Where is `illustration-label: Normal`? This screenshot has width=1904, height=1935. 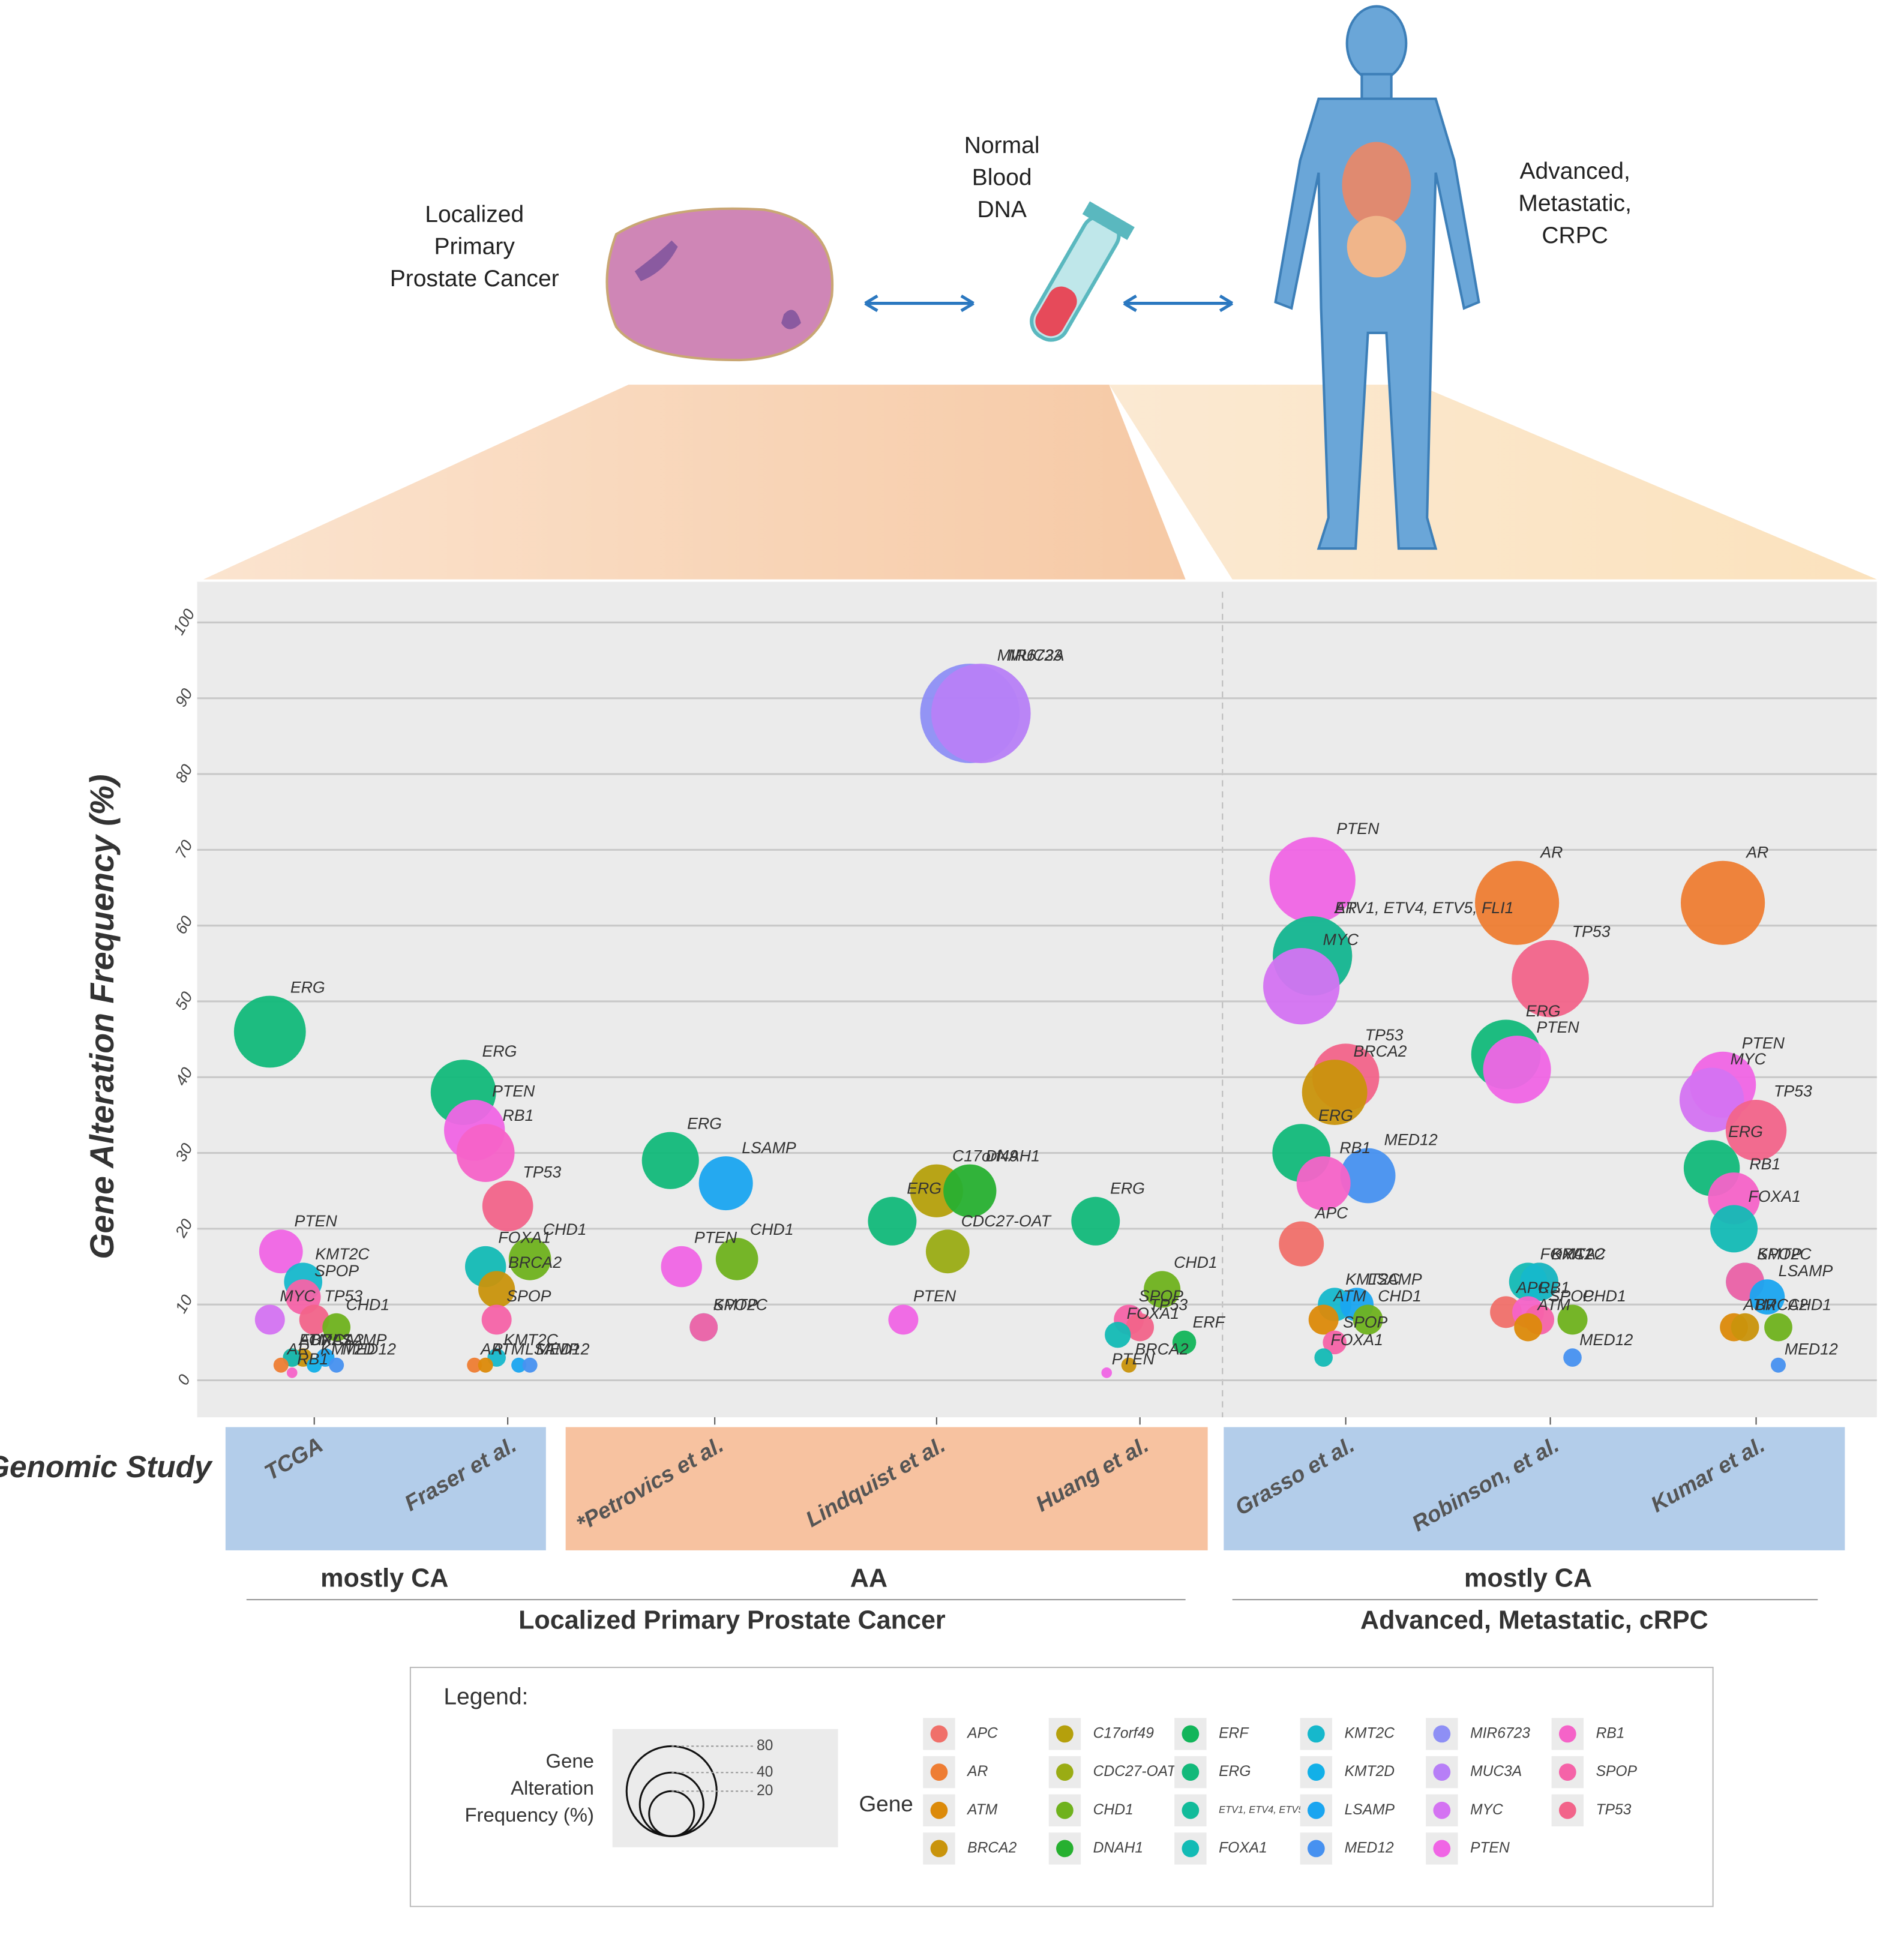
illustration-label: Normal is located at coordinates (1002, 145).